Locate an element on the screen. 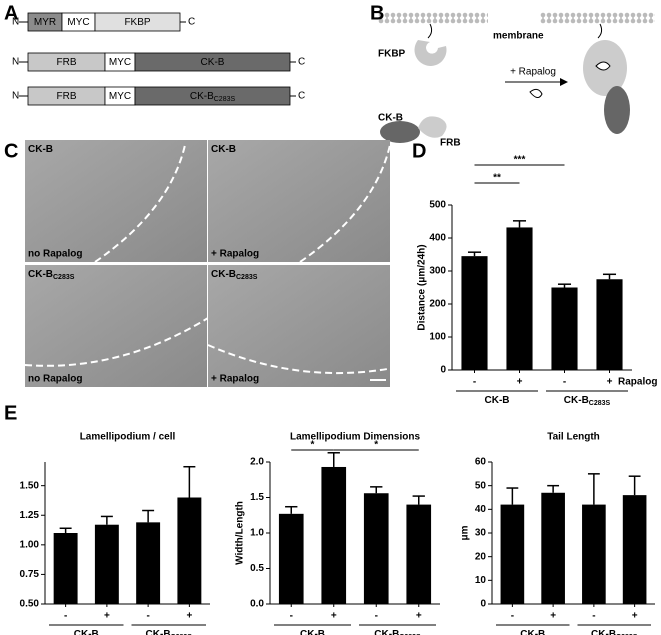 Image resolution: width=661 pixels, height=635 pixels. y-tick-label: 1.0 is located at coordinates (257, 533).